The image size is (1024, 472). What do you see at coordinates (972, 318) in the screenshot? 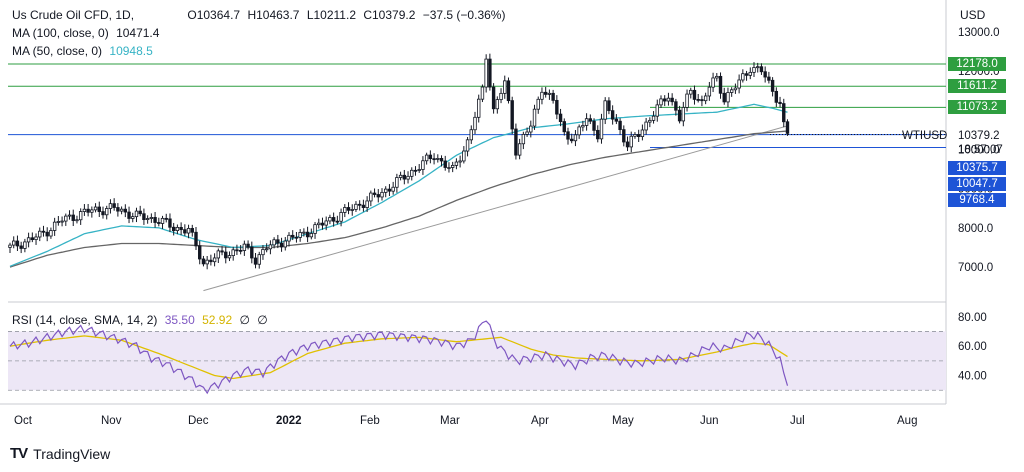
I see `rsi-tick-label: 80.00` at bounding box center [972, 318].